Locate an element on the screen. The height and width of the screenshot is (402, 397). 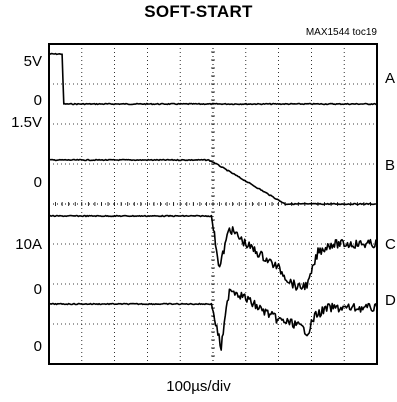
trace-label-b: B is located at coordinates (390, 165).